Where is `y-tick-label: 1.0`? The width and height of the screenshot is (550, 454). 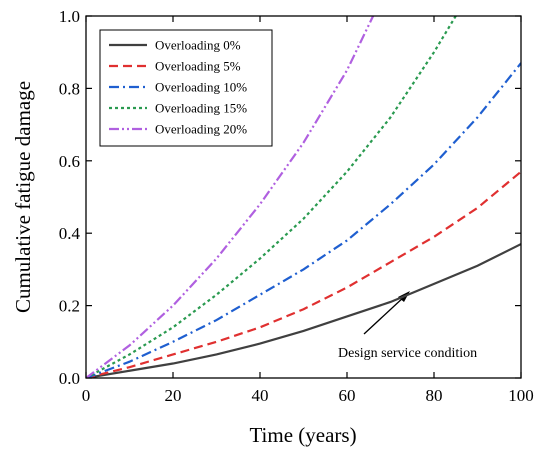
y-tick-label: 1.0 is located at coordinates (69, 16).